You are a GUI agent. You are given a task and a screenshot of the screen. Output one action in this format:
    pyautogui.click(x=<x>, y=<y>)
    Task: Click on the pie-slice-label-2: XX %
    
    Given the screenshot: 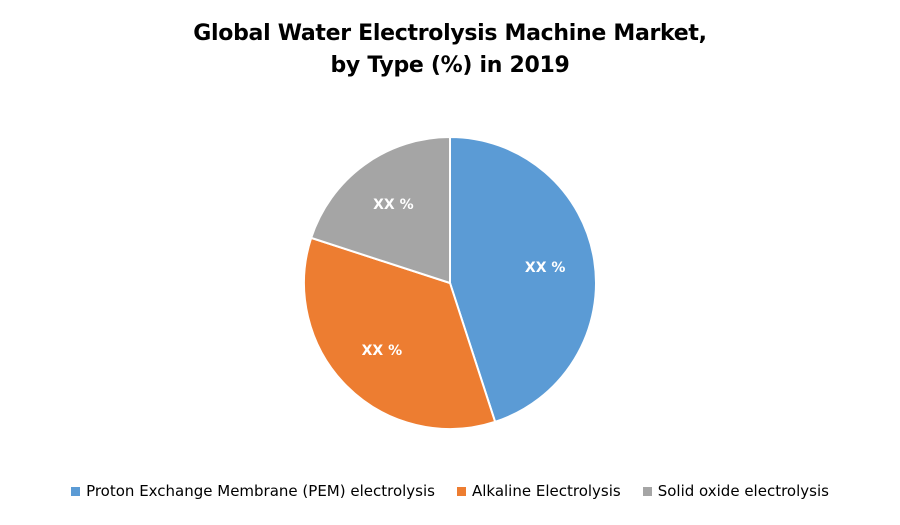 What is the action you would take?
    pyautogui.click(x=382, y=351)
    